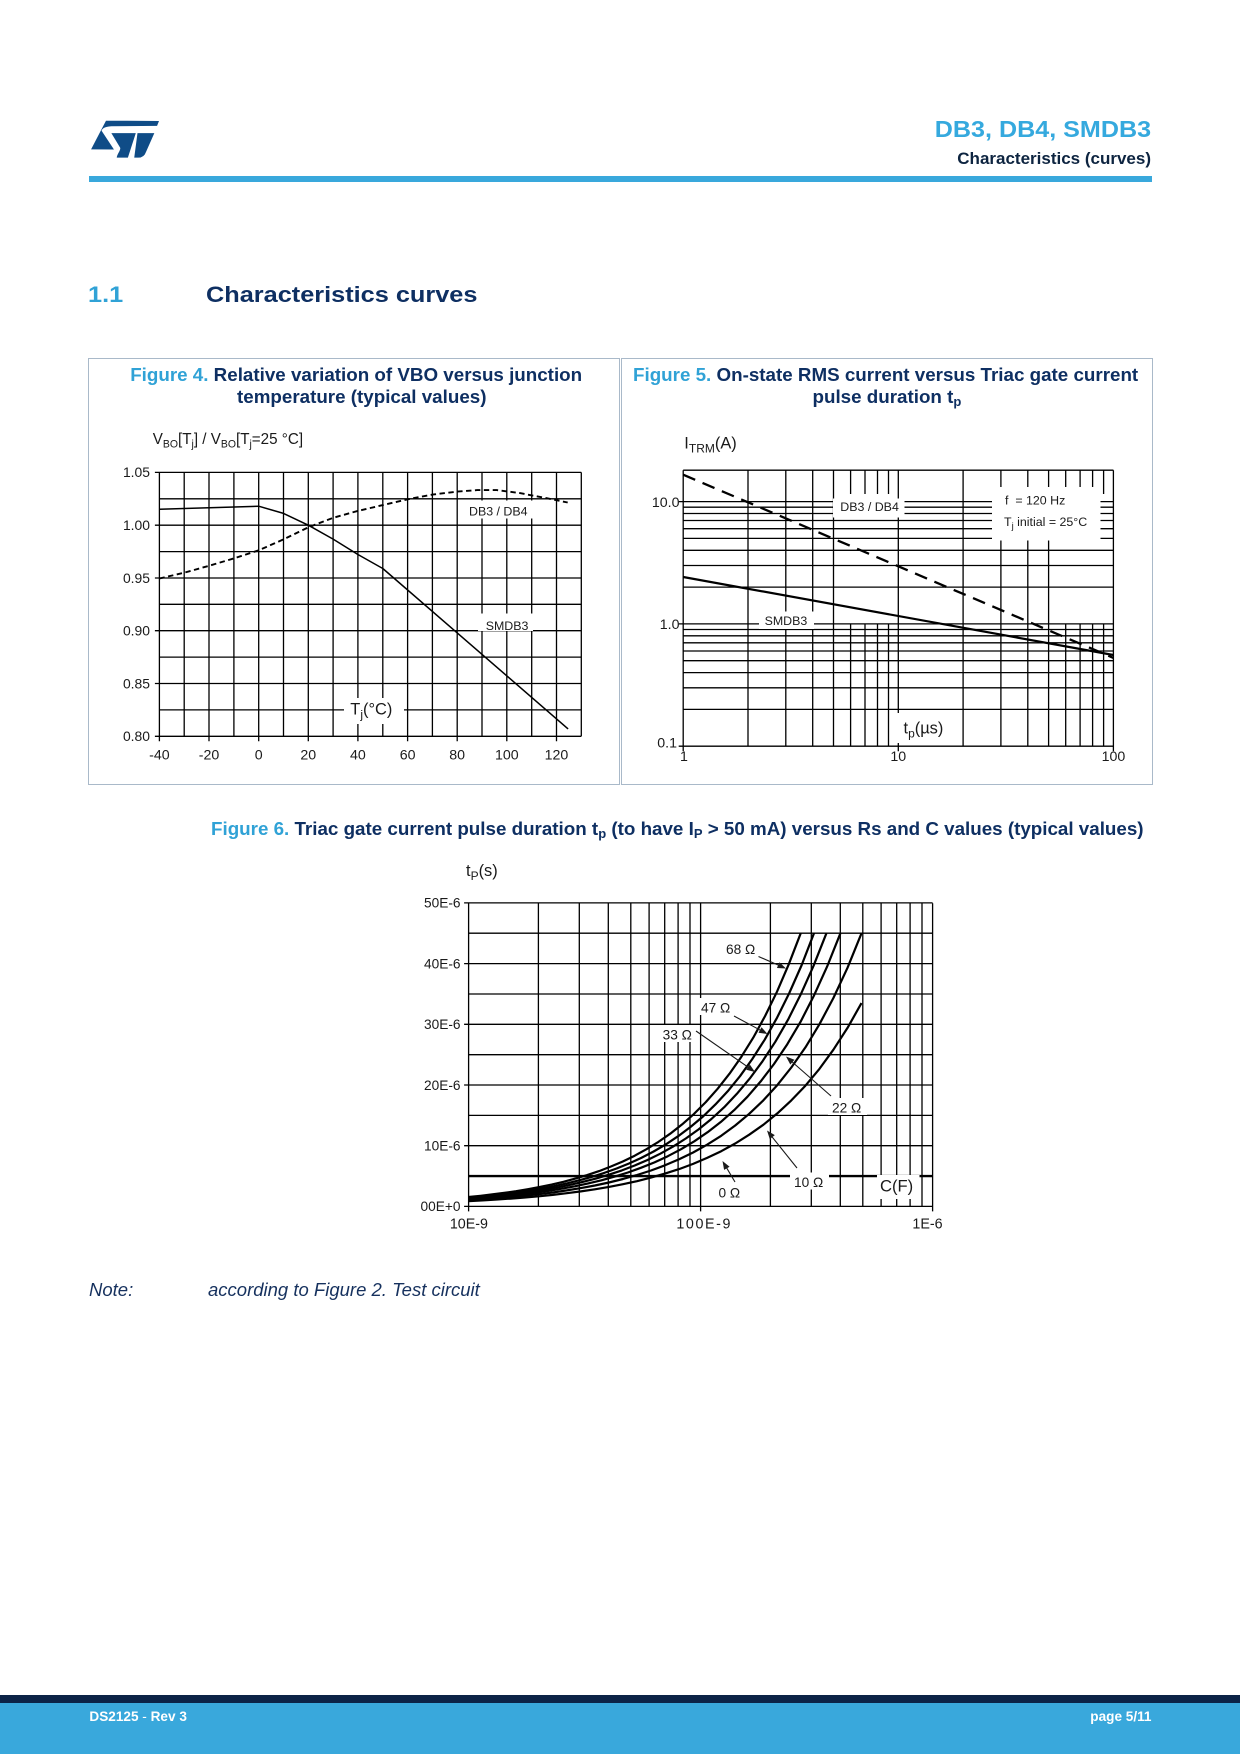 This screenshot has height=1754, width=1240. Describe the element at coordinates (408, 755) in the screenshot. I see `svg-text: 60` at that location.